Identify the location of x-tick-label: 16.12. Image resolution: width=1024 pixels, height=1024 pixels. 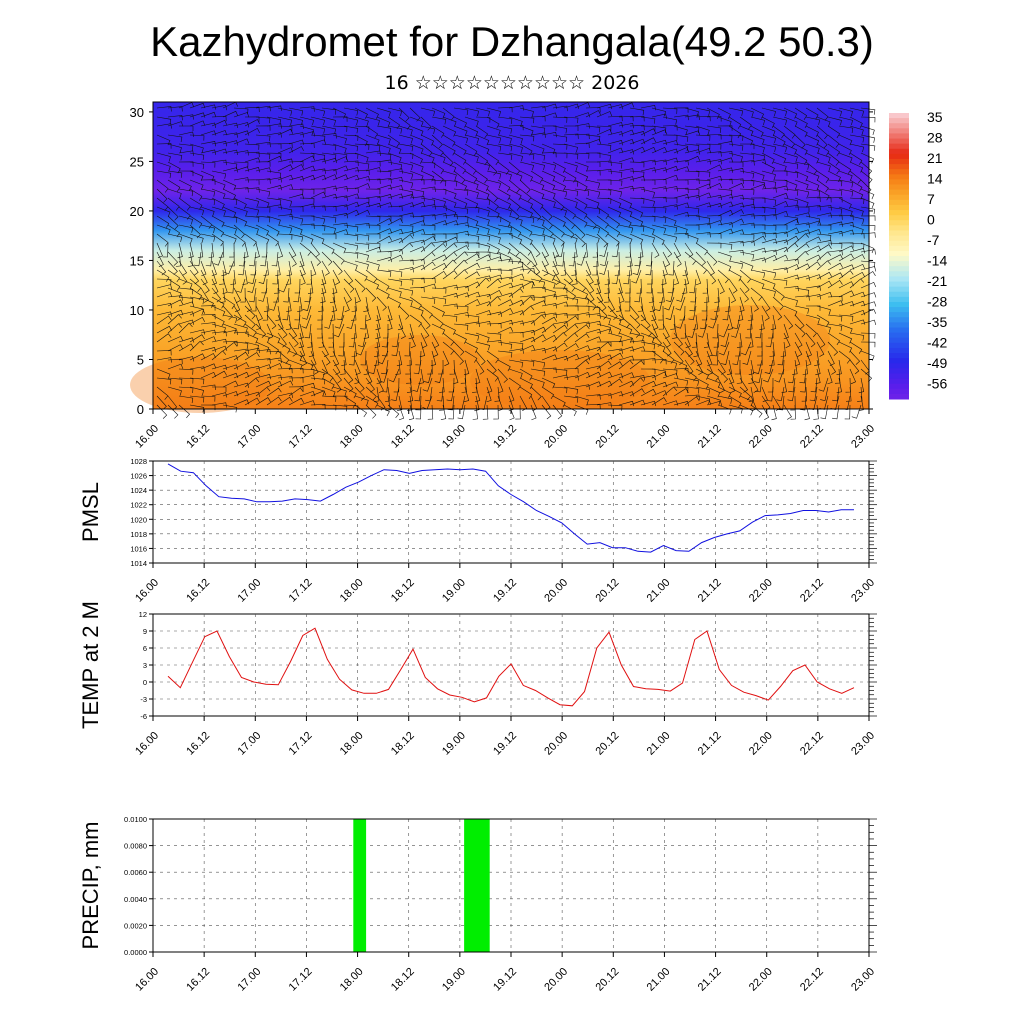
(198, 744).